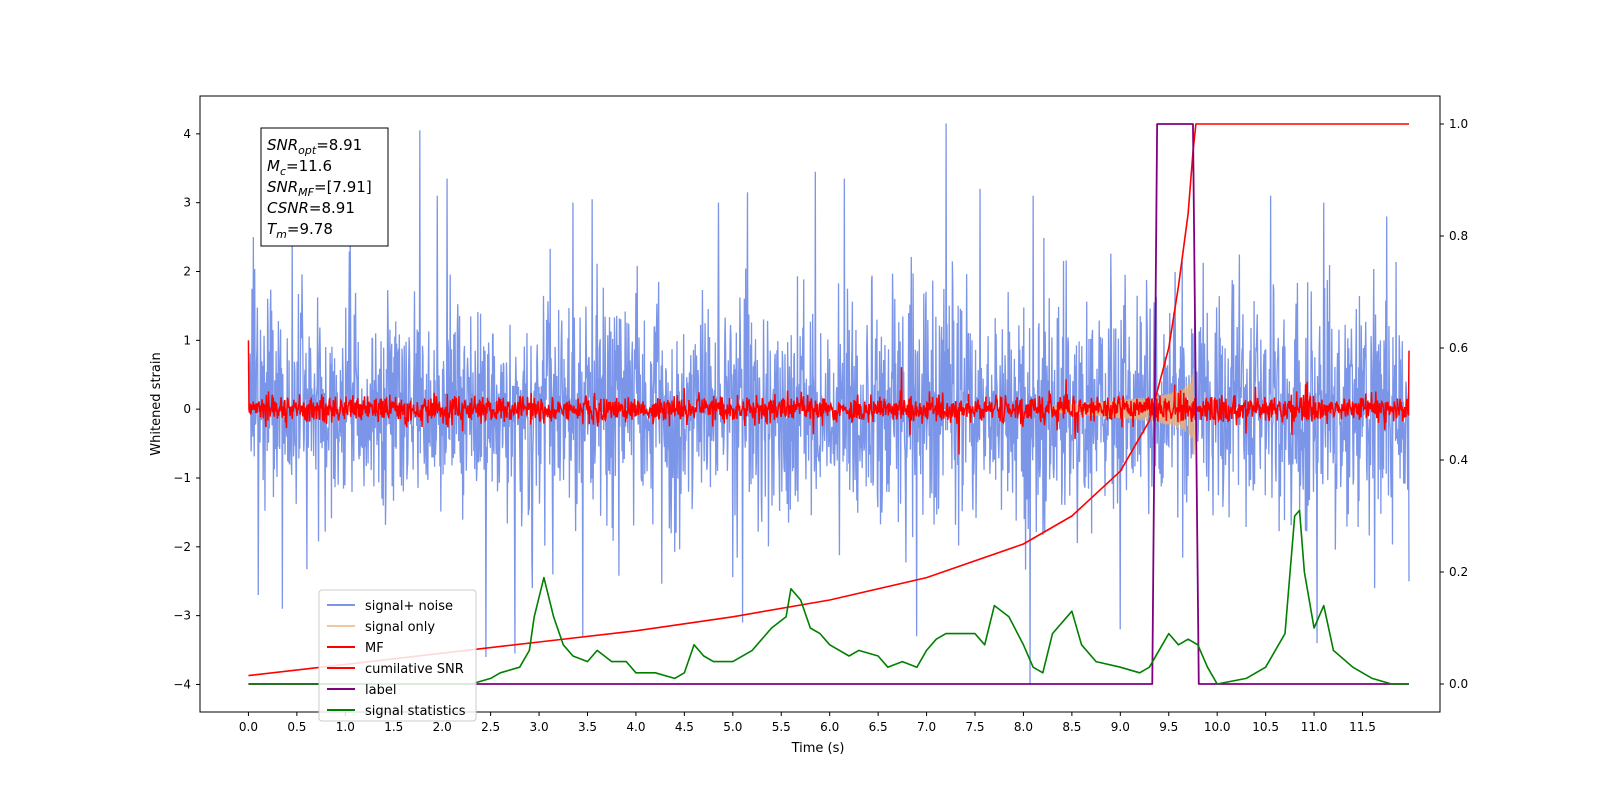 Image resolution: width=1600 pixels, height=804 pixels. What do you see at coordinates (1458, 348) in the screenshot?
I see `y2-tick-label: 0.6` at bounding box center [1458, 348].